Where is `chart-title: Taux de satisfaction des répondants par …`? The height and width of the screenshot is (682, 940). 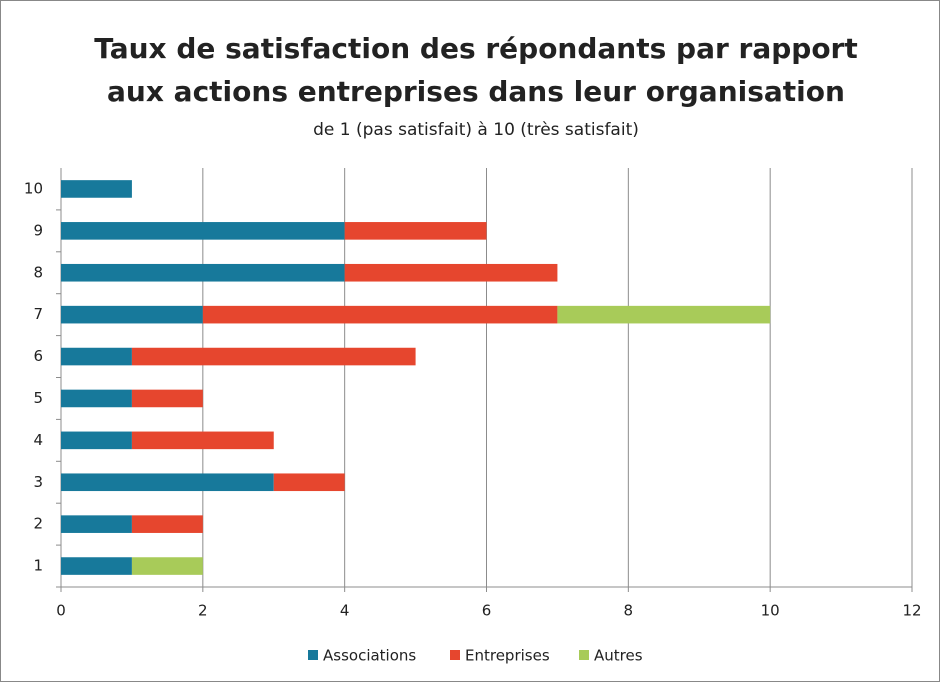 chart-title: Taux de satisfaction des répondants par … is located at coordinates (476, 48).